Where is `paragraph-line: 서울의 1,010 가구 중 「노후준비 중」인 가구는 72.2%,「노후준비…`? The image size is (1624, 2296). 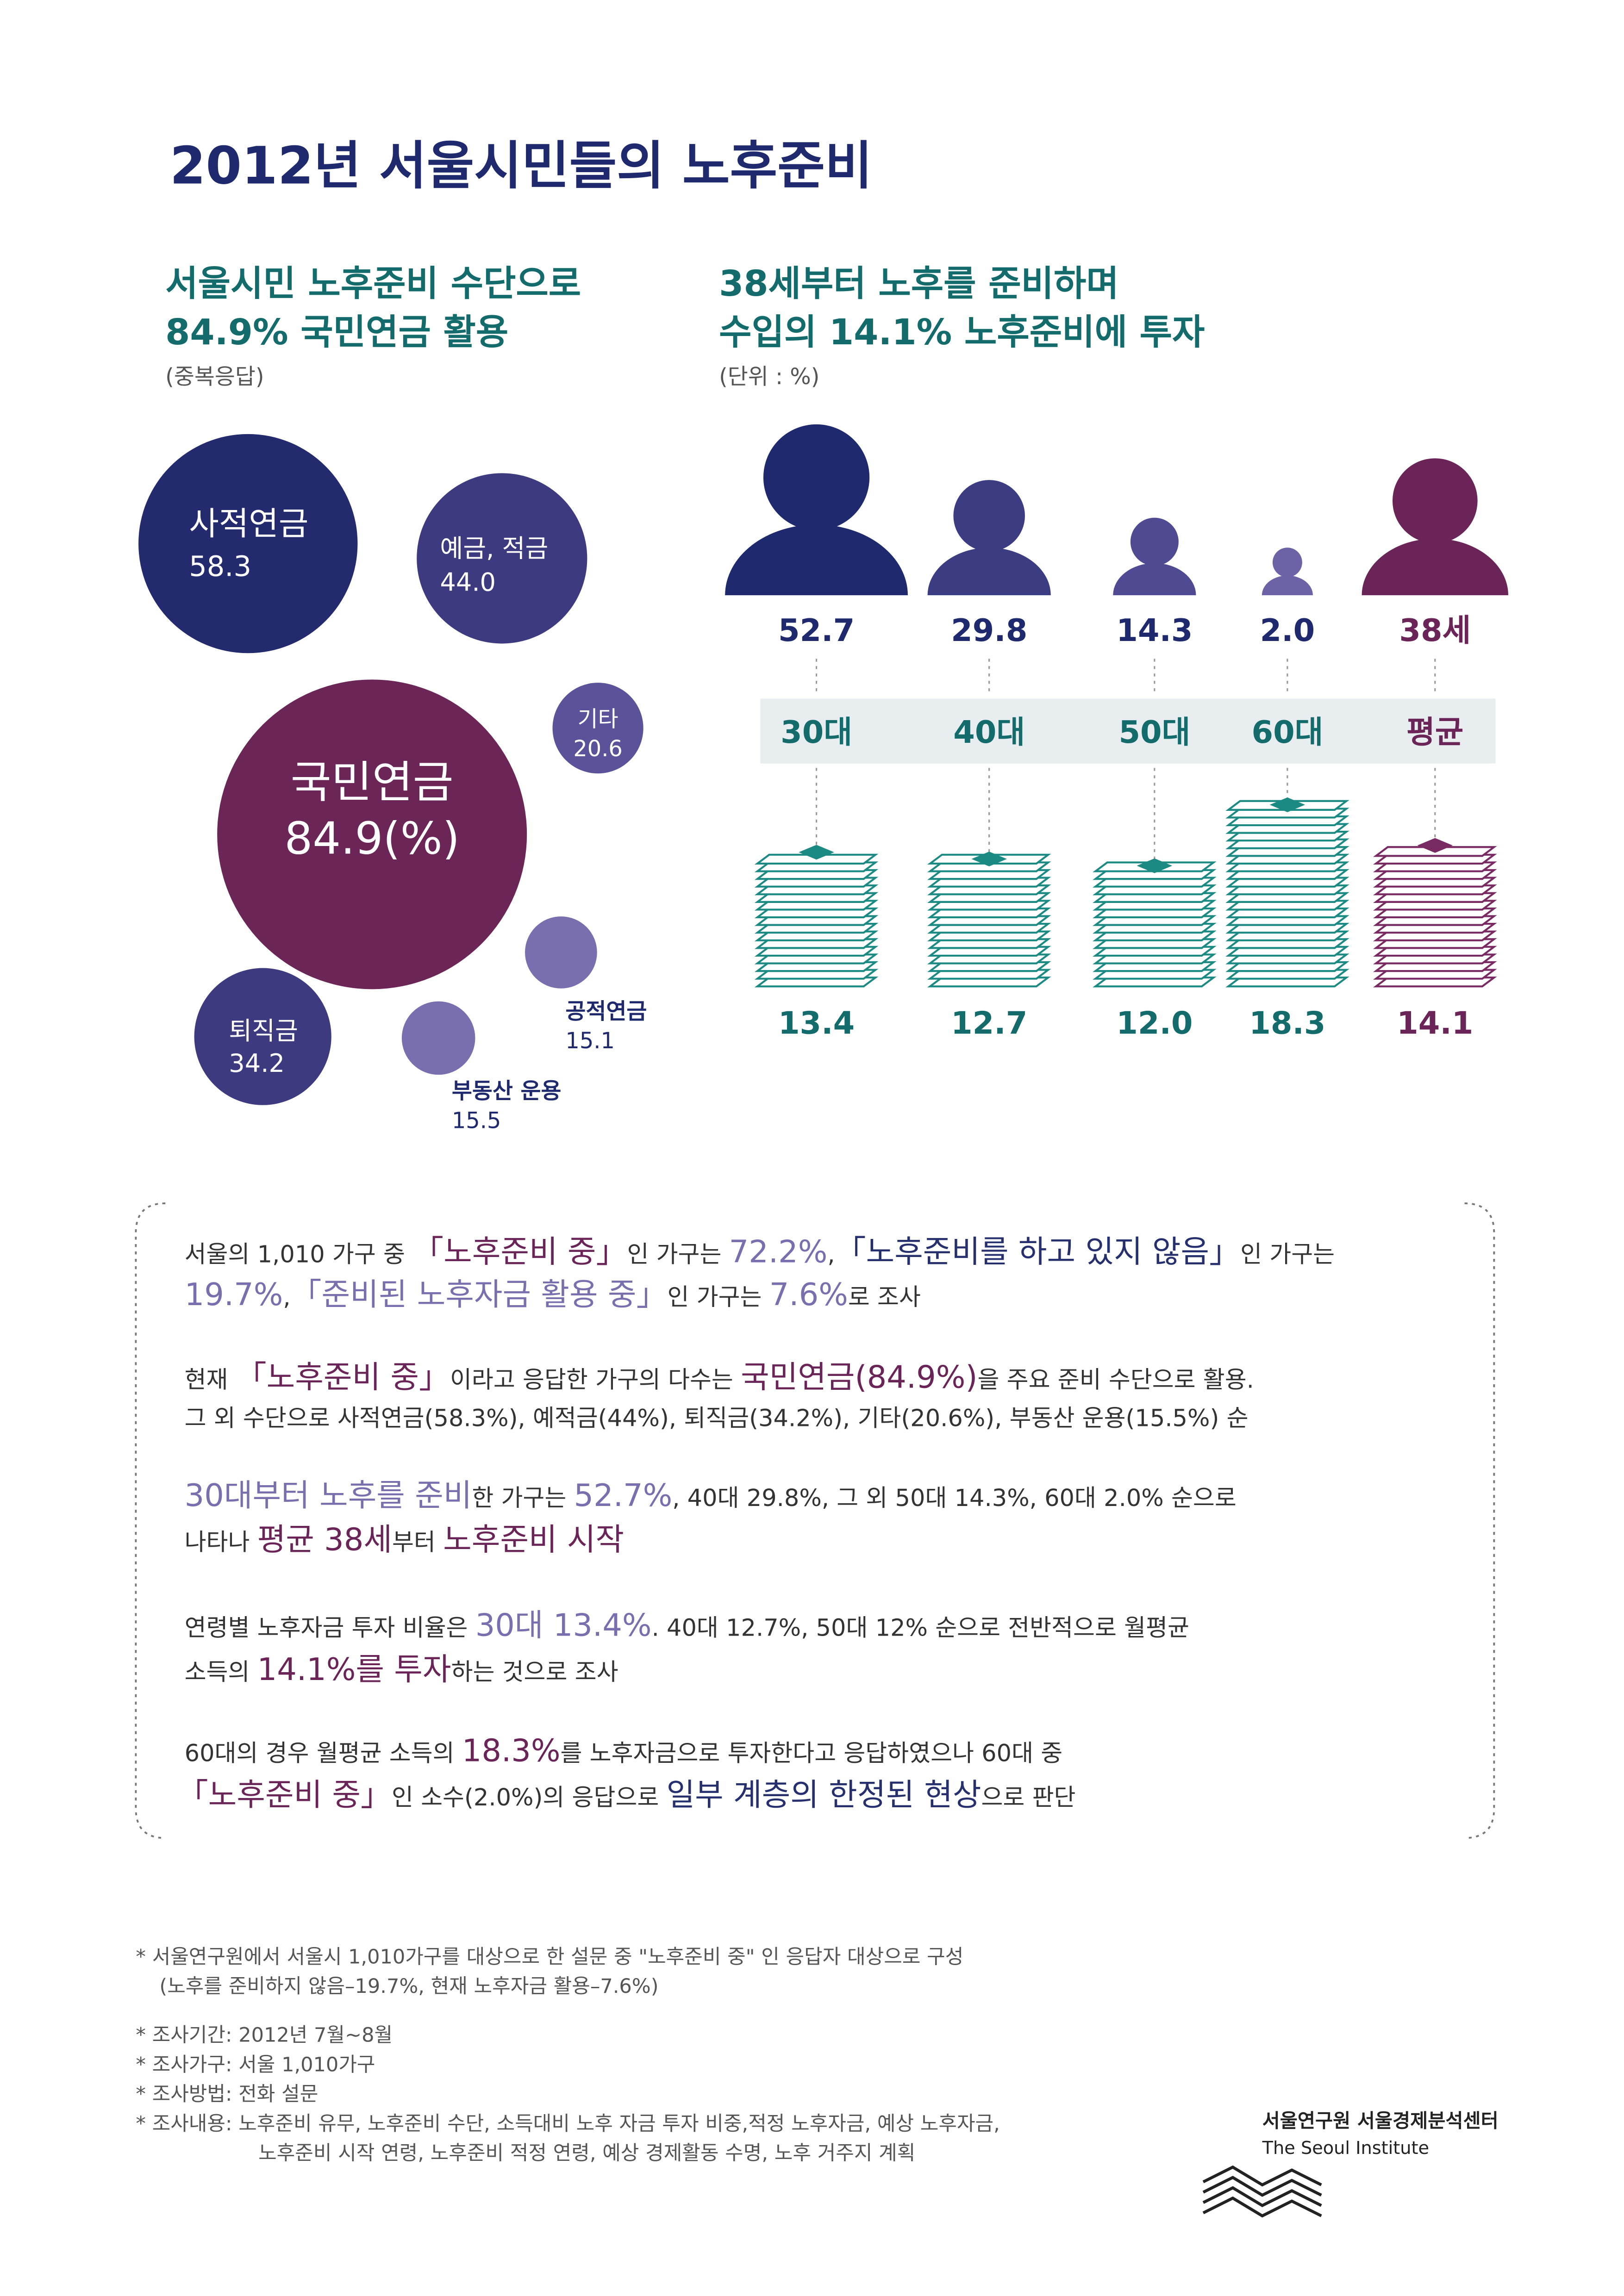 paragraph-line: 서울의 1,010 가구 중 「노후준비 중」인 가구는 72.2%,「노후준비… is located at coordinates (760, 1252).